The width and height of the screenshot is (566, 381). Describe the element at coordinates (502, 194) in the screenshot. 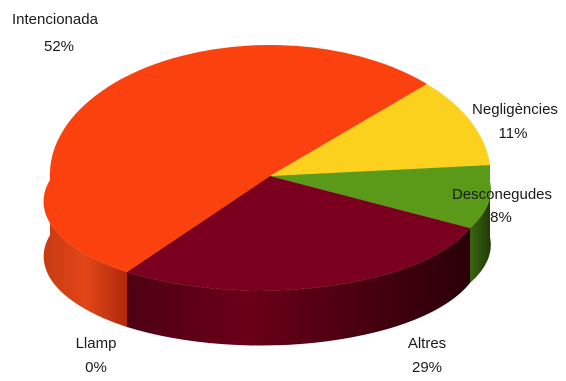

I see `label-desconegudes-name: Desconegudes` at that location.